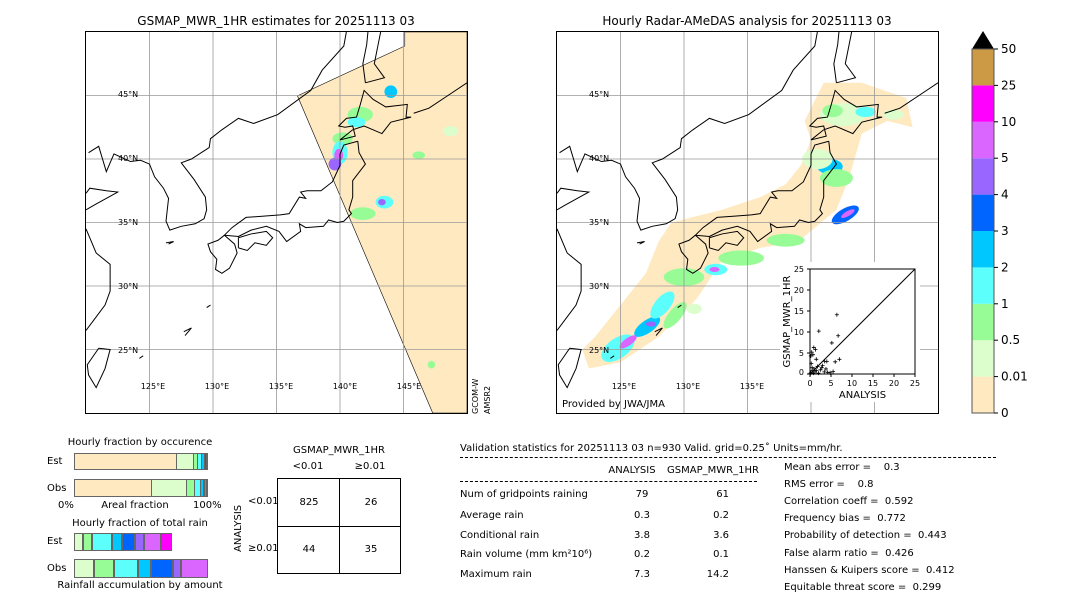 Image resolution: width=1080 pixels, height=612 pixels. I want to click on occurrence-est-bar, so click(141, 461).